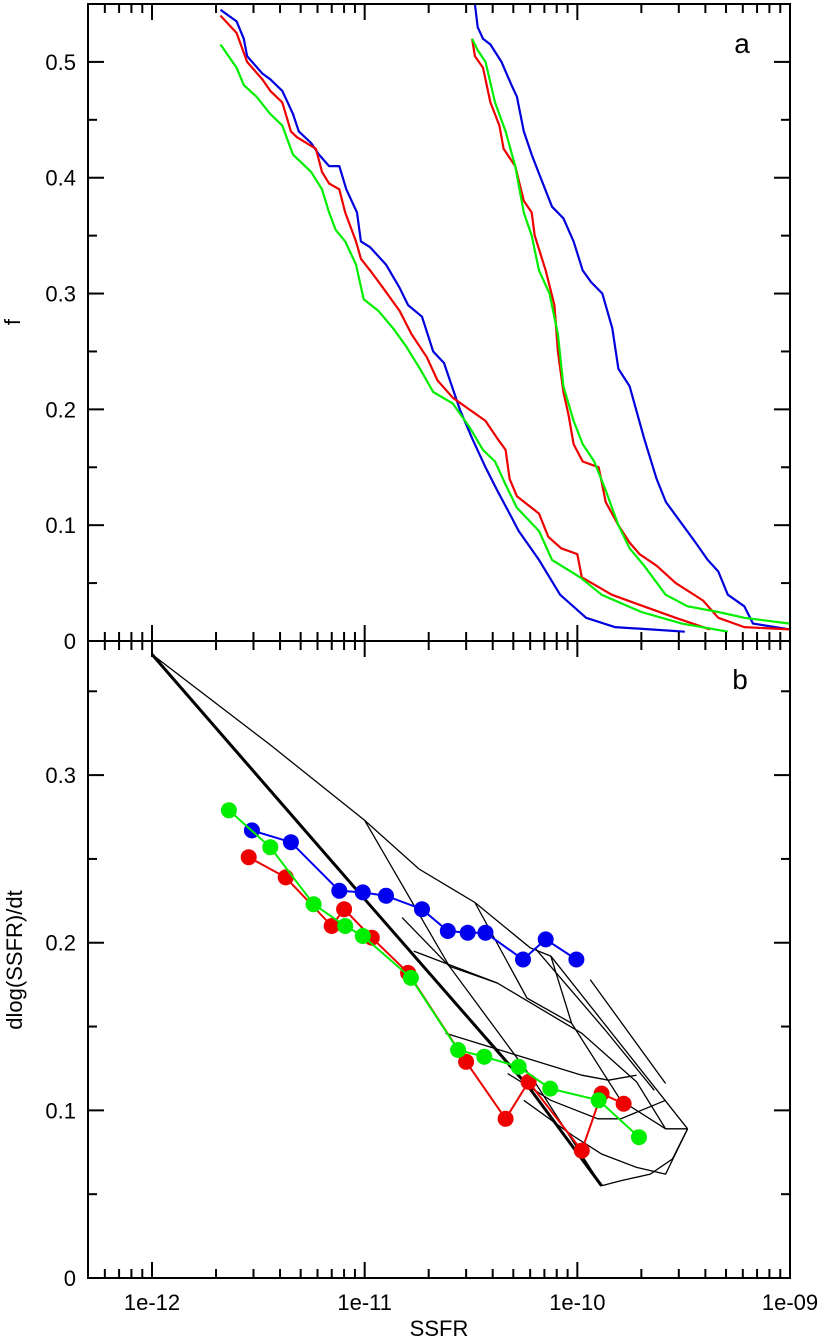 The height and width of the screenshot is (1344, 830). What do you see at coordinates (60, 178) in the screenshot?
I see `a-y-tick-label: 0.4` at bounding box center [60, 178].